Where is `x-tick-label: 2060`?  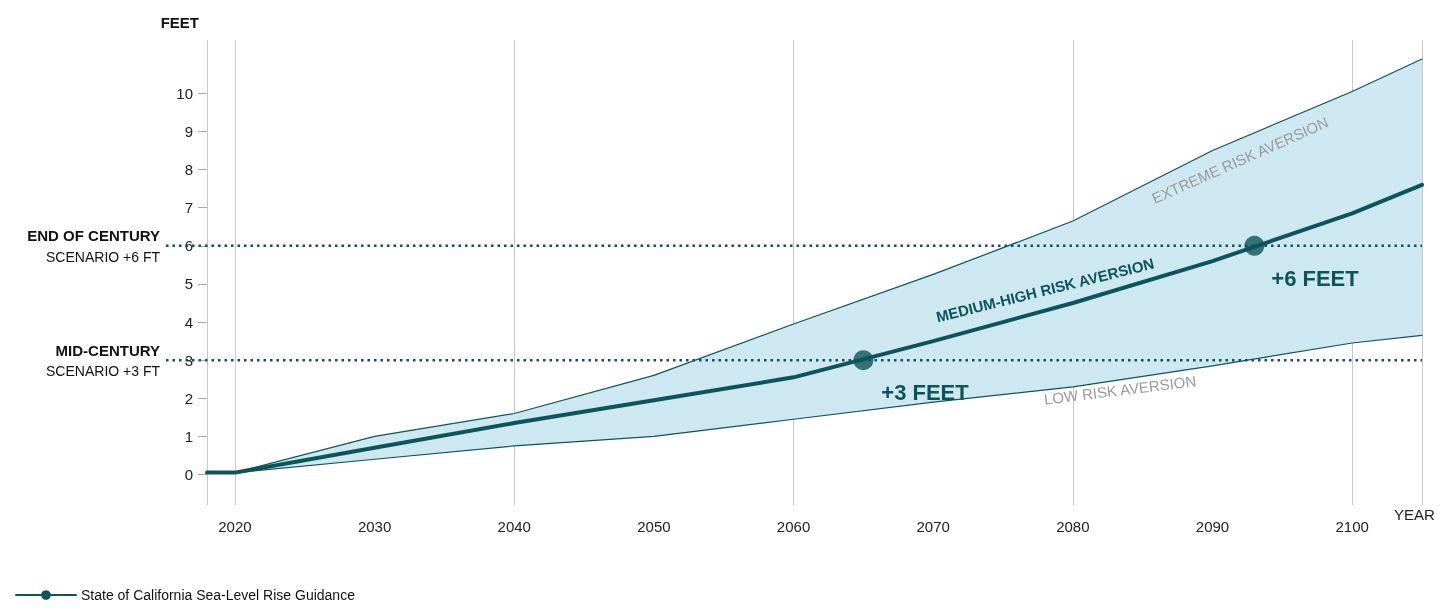
x-tick-label: 2060 is located at coordinates (793, 526).